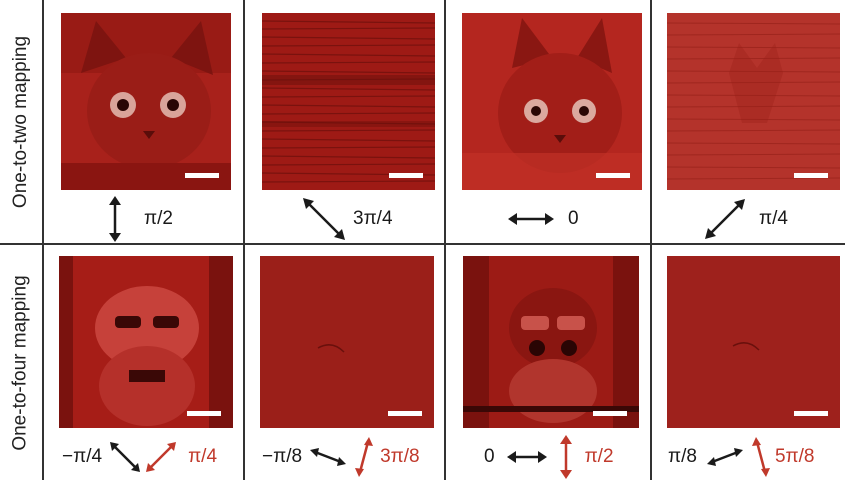 This screenshot has width=845, height=480. I want to click on row-label-bottom: One-to-four mapping, so click(21, 362).